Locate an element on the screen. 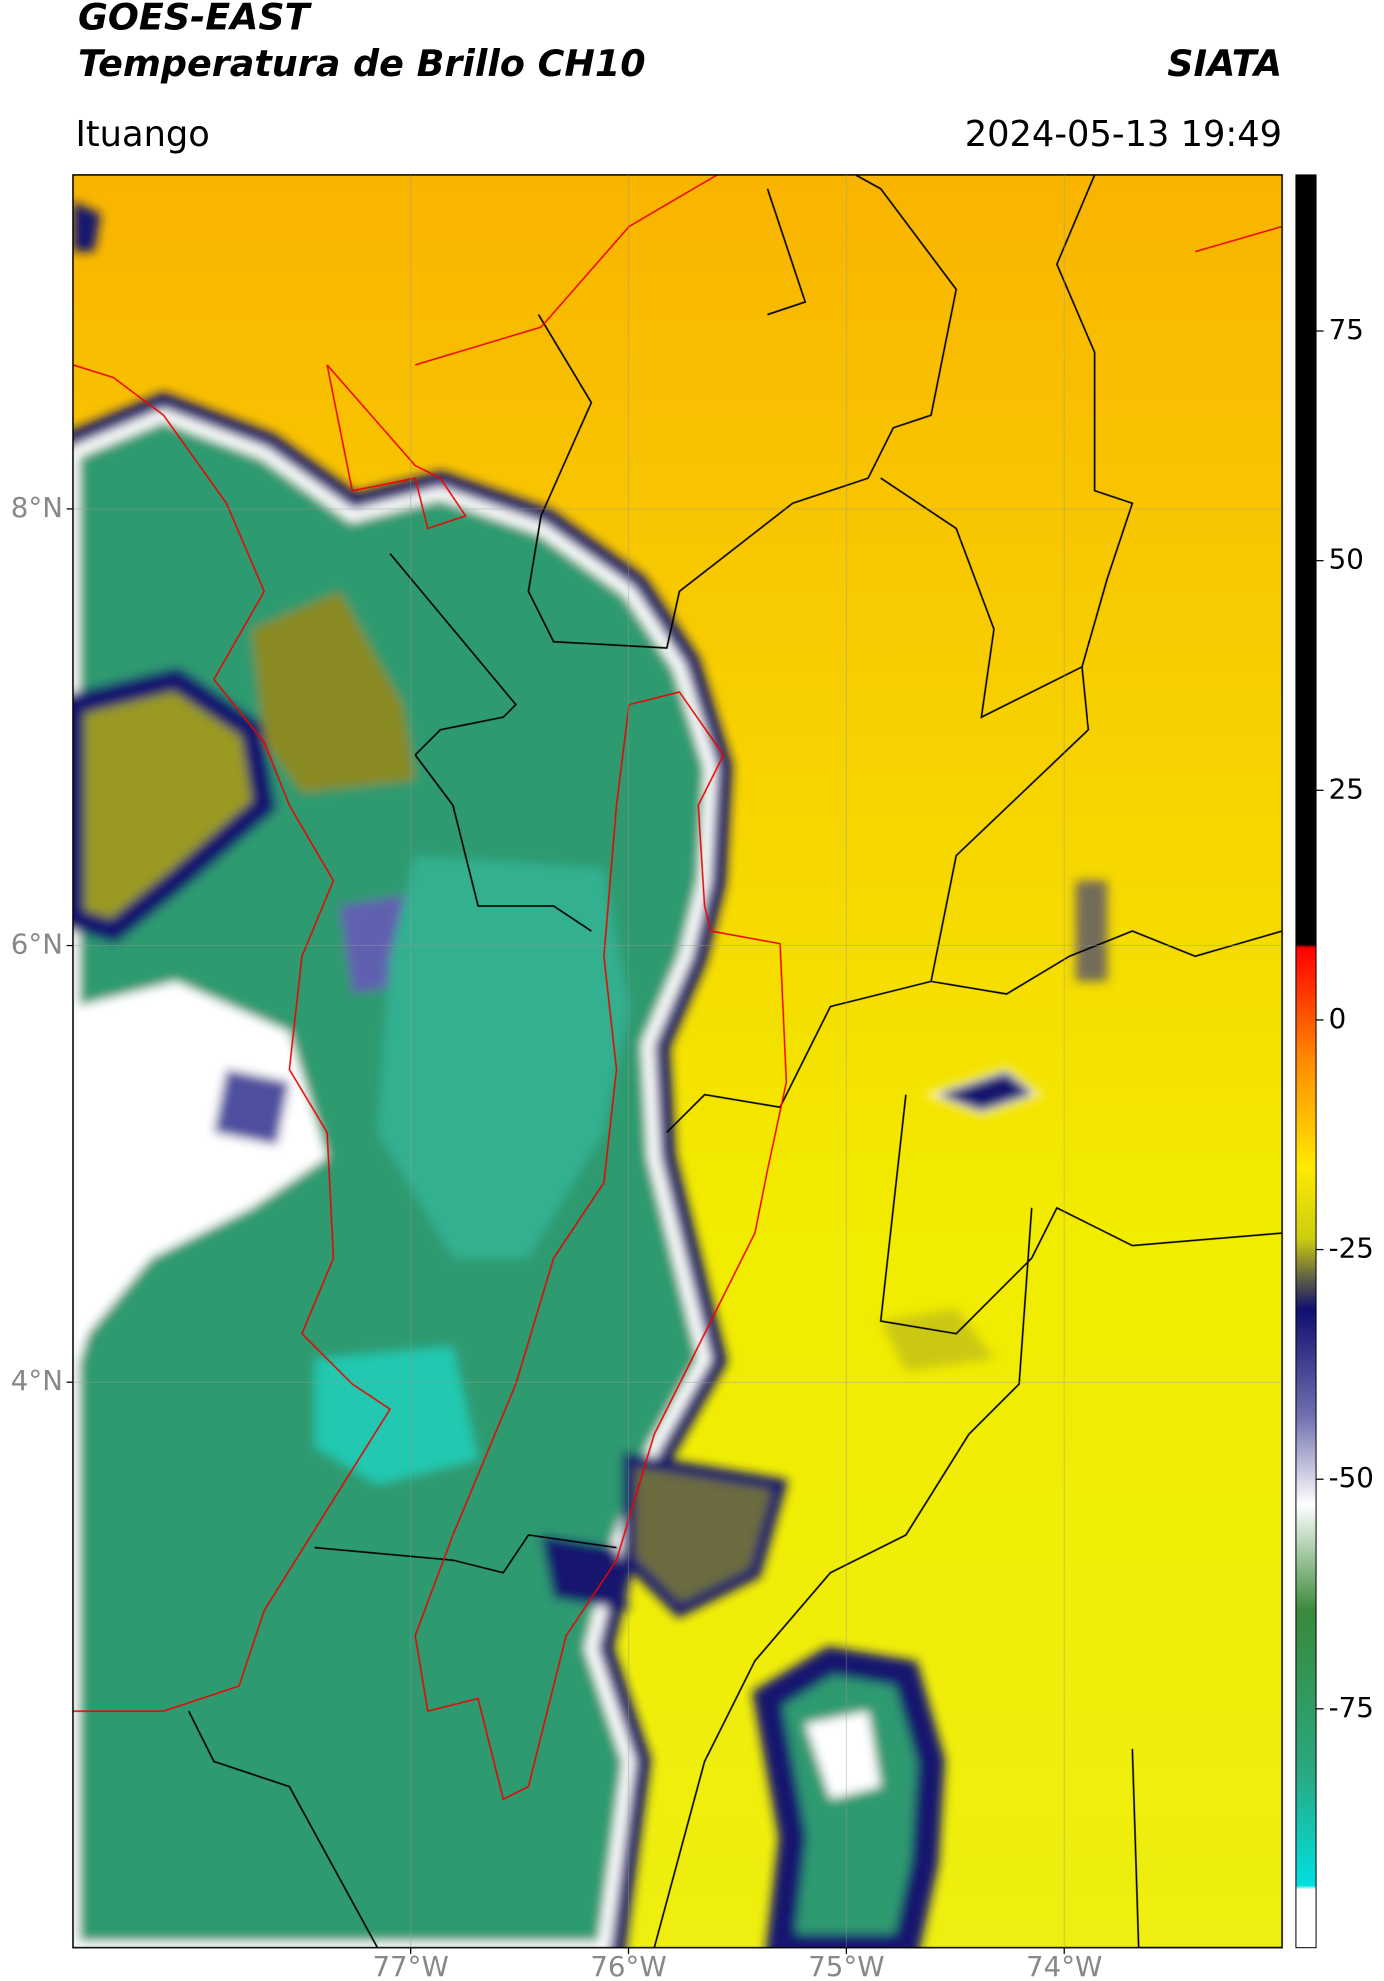 Image resolution: width=1384 pixels, height=1981 pixels. x-tick-label: 77°W is located at coordinates (410, 1965).